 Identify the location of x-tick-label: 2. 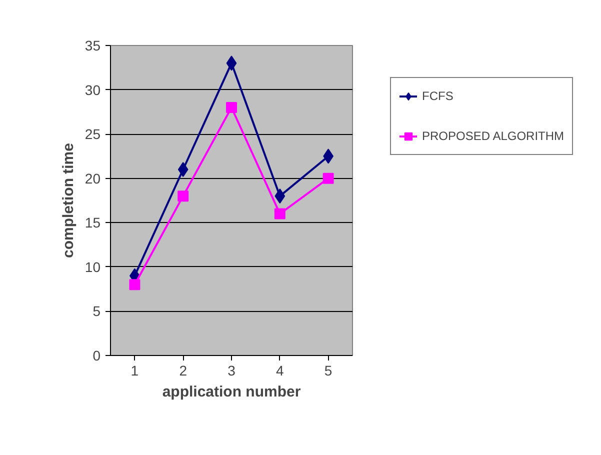
(183, 370).